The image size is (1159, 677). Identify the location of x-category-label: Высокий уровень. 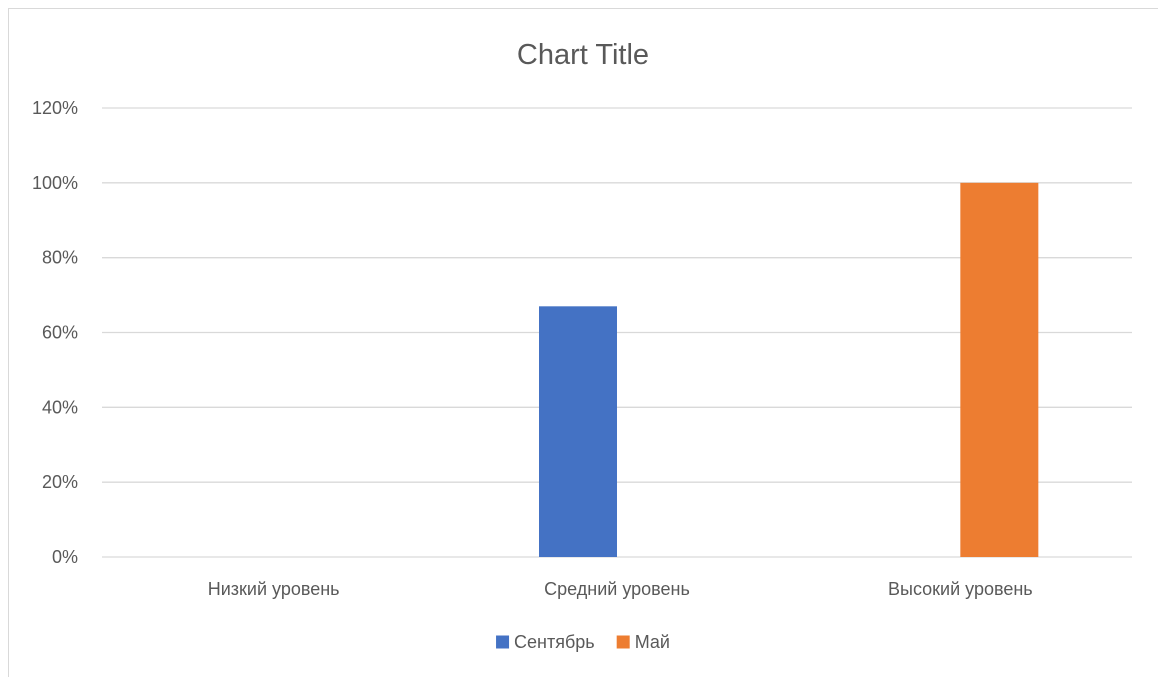
(960, 589).